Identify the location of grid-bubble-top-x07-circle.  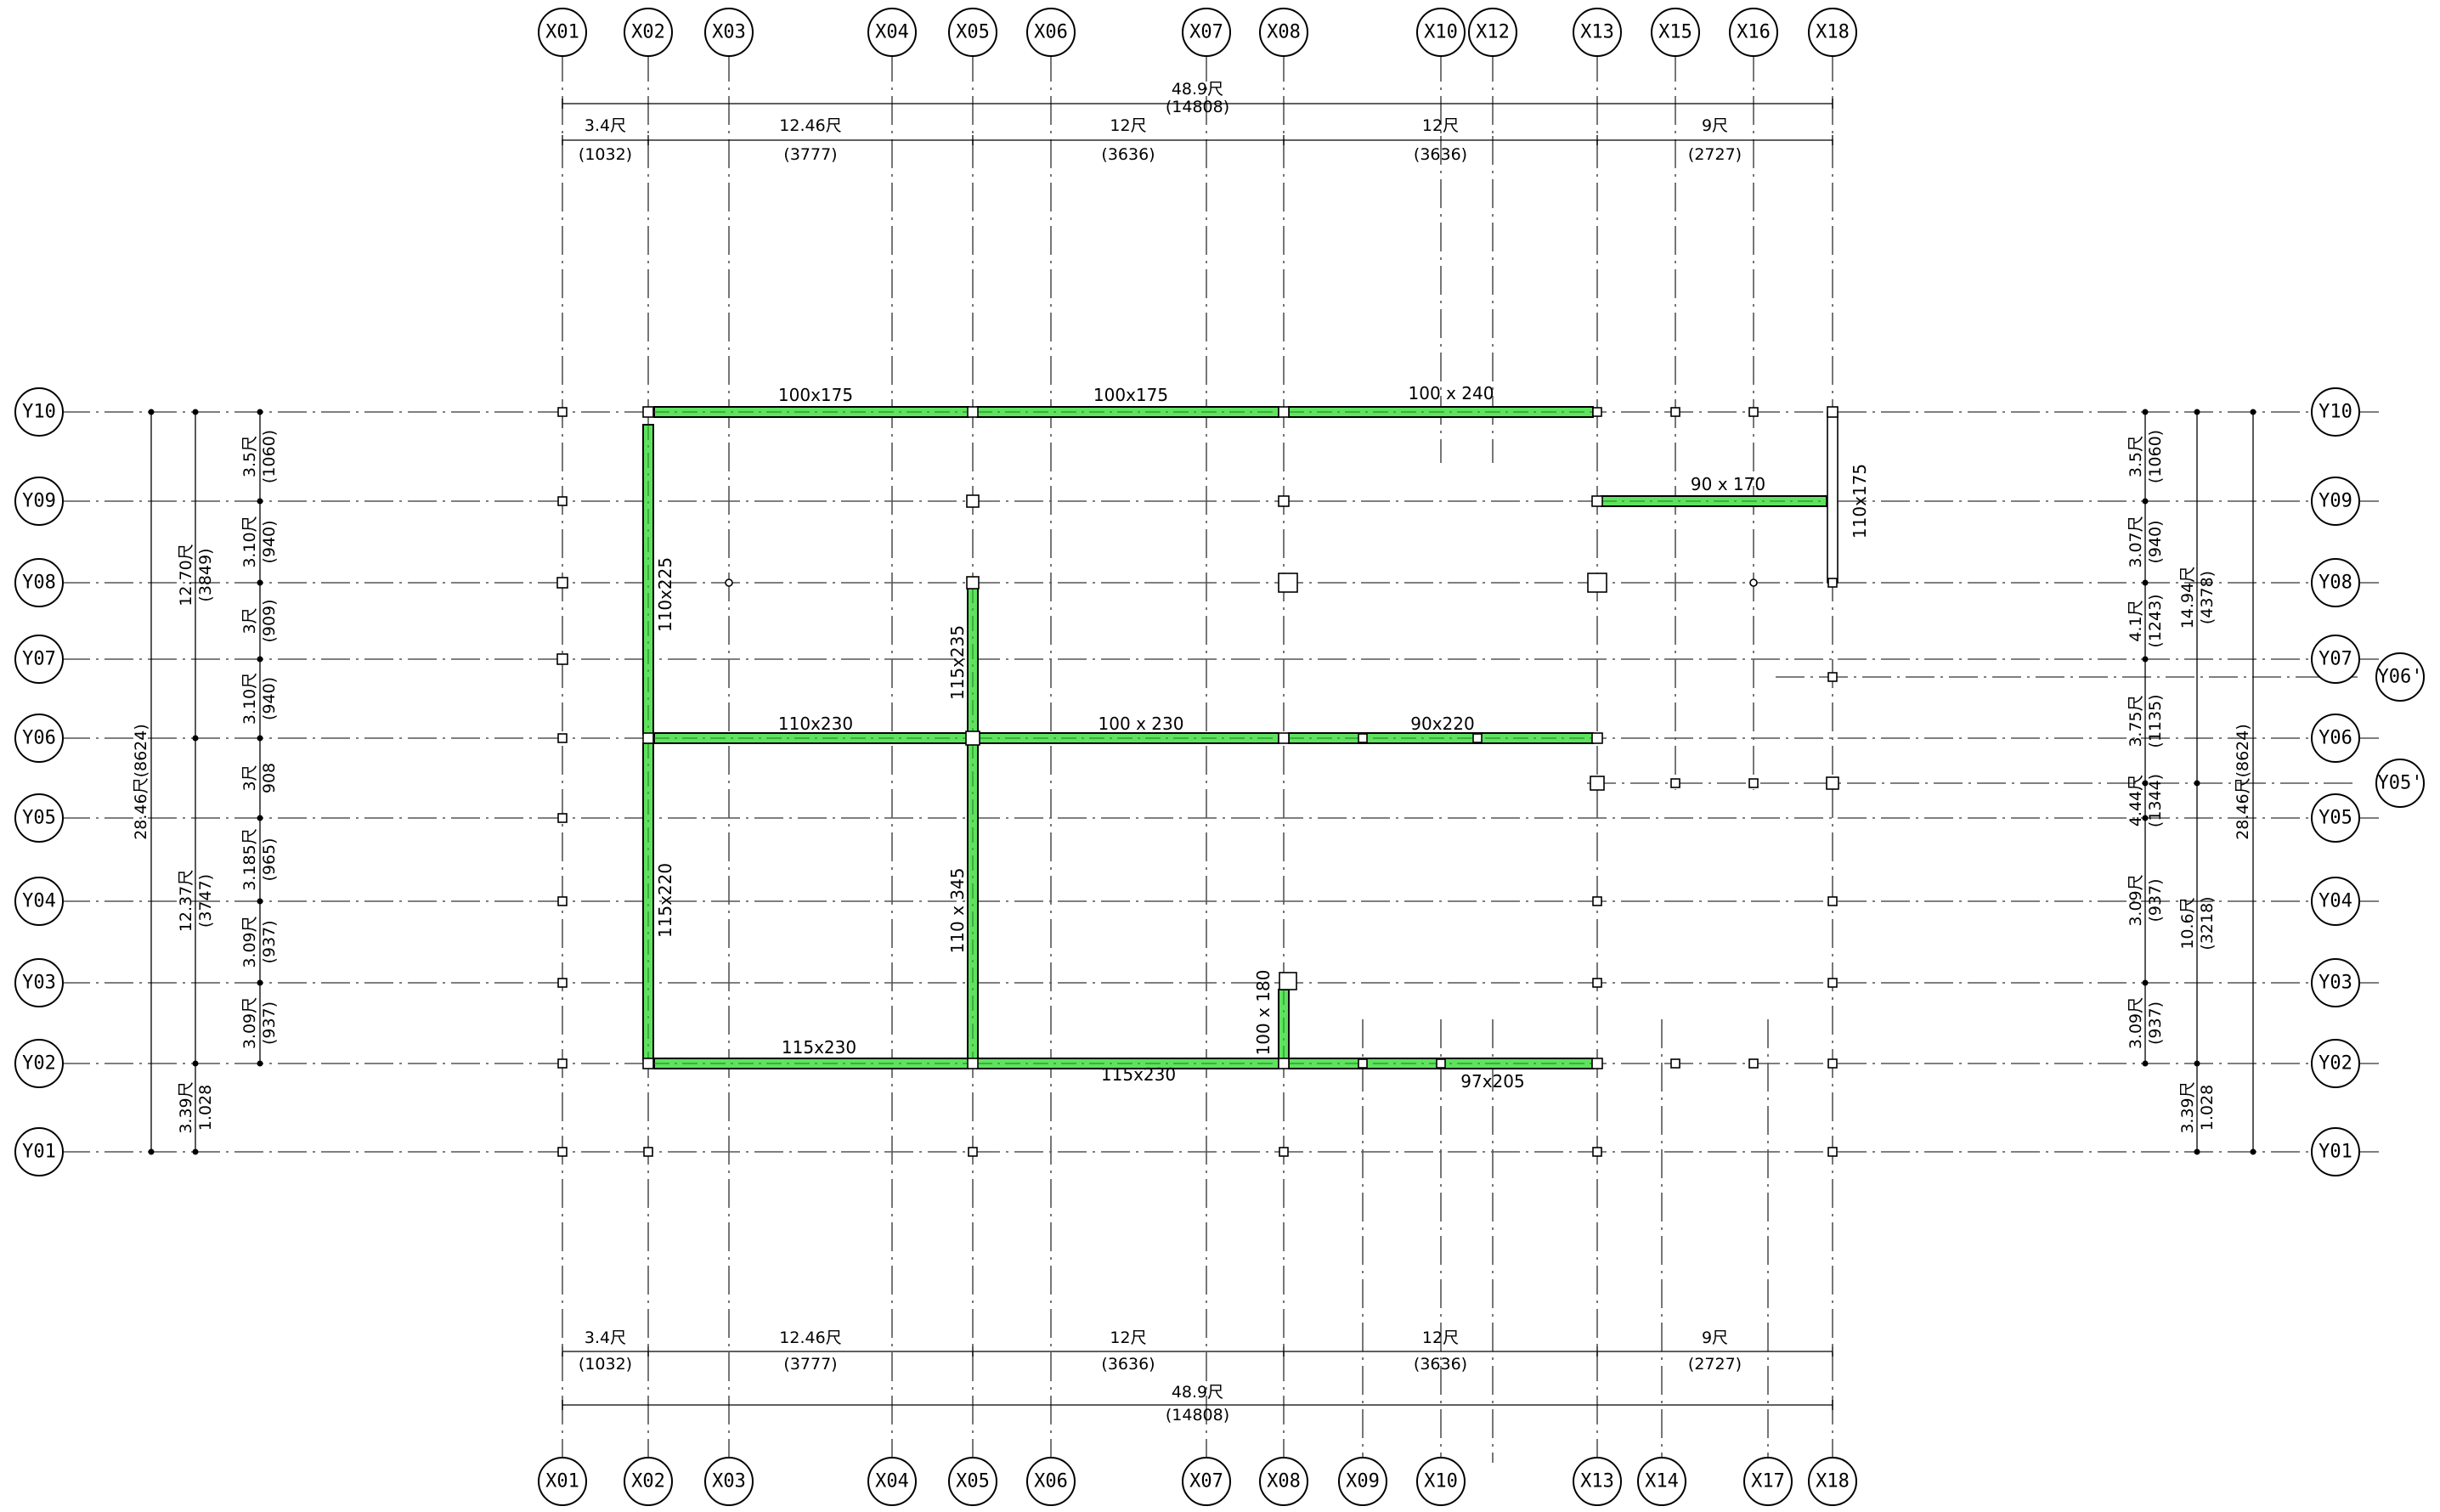
(1206, 32).